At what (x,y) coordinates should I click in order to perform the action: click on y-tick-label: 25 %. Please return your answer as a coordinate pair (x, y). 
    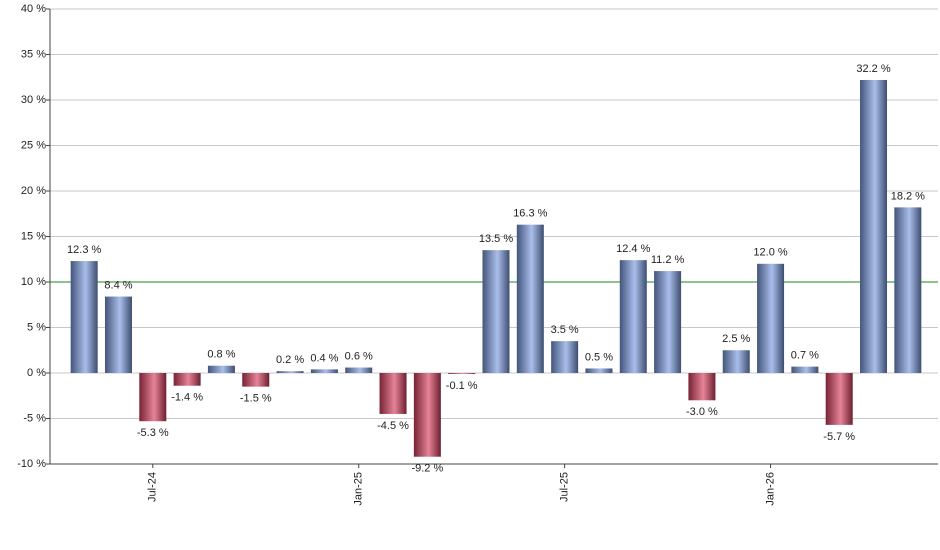
    Looking at the image, I should click on (33, 145).